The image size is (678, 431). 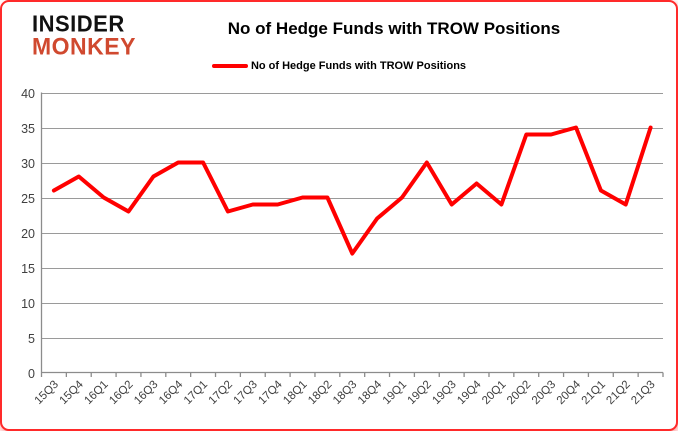 What do you see at coordinates (395, 393) in the screenshot?
I see `x-axis-tick-label: 19Q1` at bounding box center [395, 393].